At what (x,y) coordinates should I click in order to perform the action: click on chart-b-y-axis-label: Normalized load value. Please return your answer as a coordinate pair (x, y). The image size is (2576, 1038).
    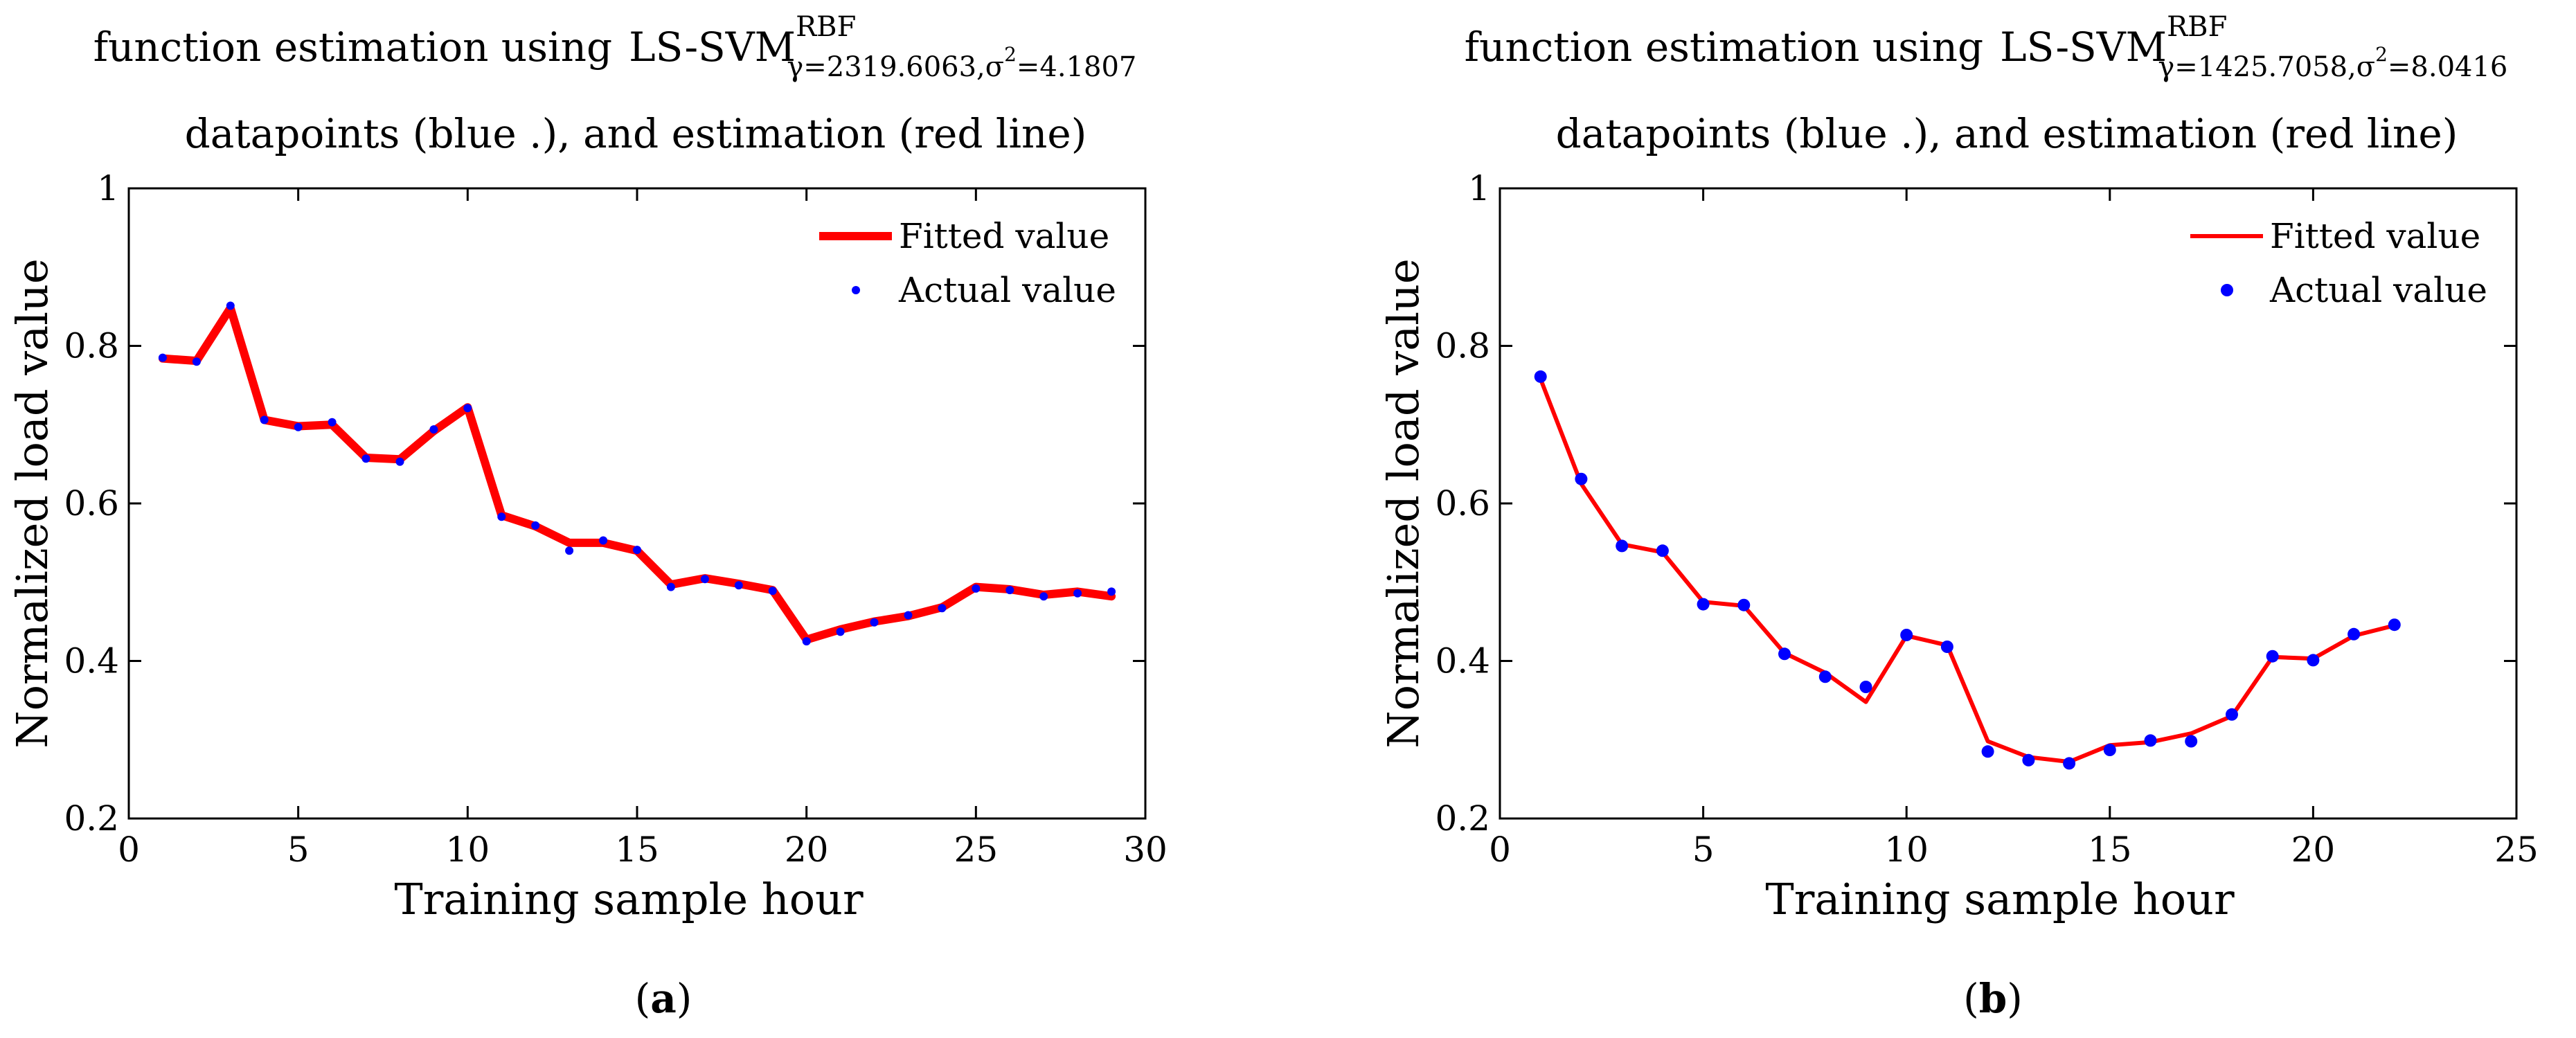
    Looking at the image, I should click on (1403, 503).